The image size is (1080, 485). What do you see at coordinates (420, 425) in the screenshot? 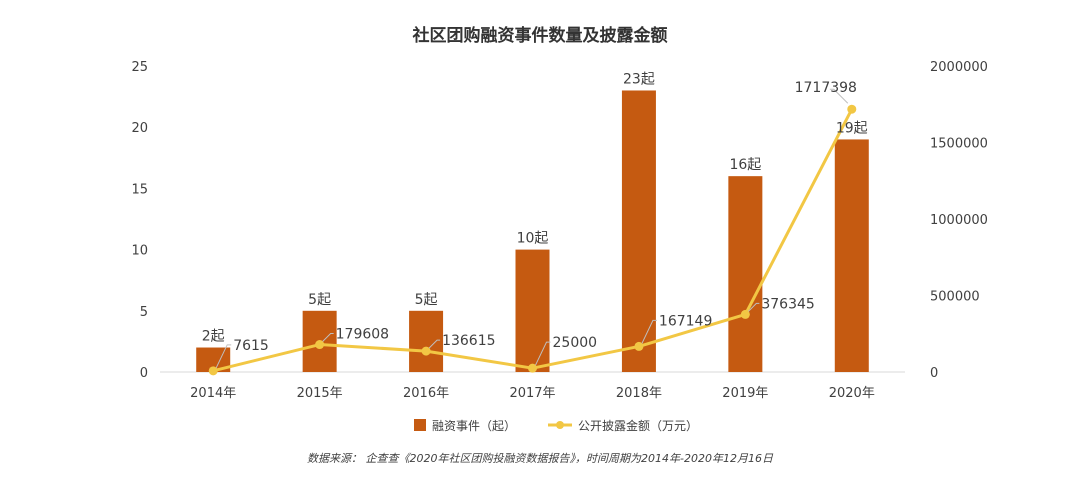
I see `legend-swatch-bar` at bounding box center [420, 425].